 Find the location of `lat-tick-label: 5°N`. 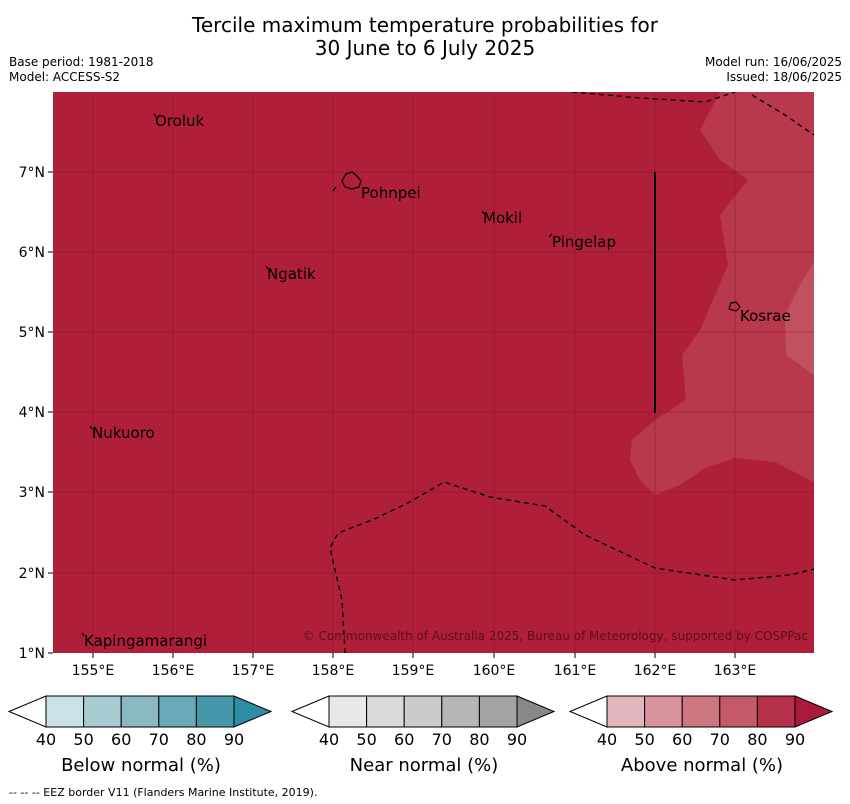

lat-tick-label: 5°N is located at coordinates (32, 333).